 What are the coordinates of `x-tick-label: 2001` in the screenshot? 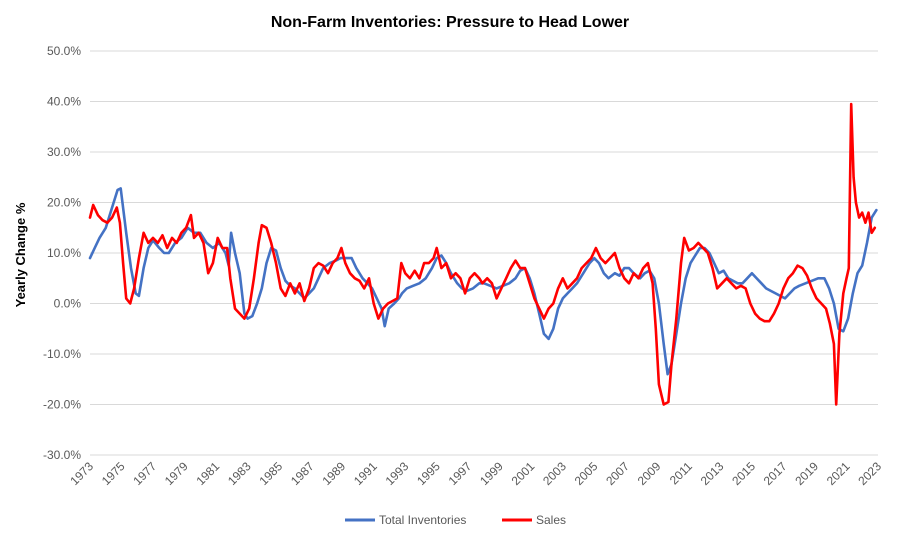 It's located at (523, 473).